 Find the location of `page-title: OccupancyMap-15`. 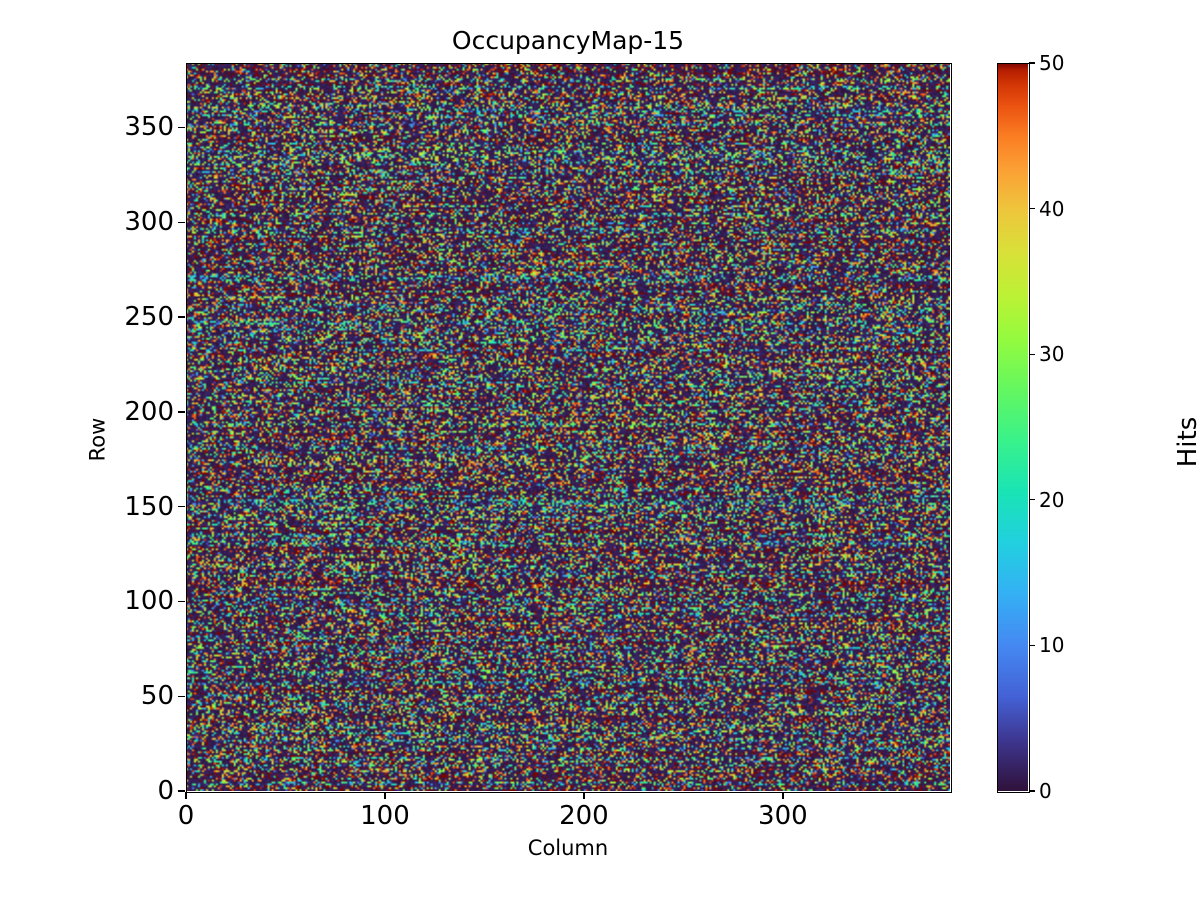

page-title: OccupancyMap-15 is located at coordinates (568, 40).